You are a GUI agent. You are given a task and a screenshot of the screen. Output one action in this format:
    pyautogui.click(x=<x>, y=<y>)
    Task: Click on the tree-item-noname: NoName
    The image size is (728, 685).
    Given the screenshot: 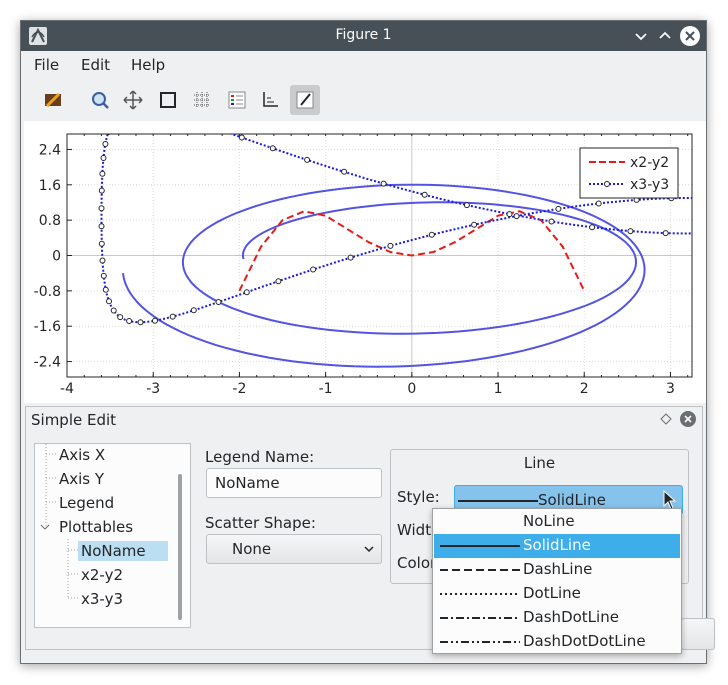 What is the action you would take?
    pyautogui.click(x=123, y=551)
    